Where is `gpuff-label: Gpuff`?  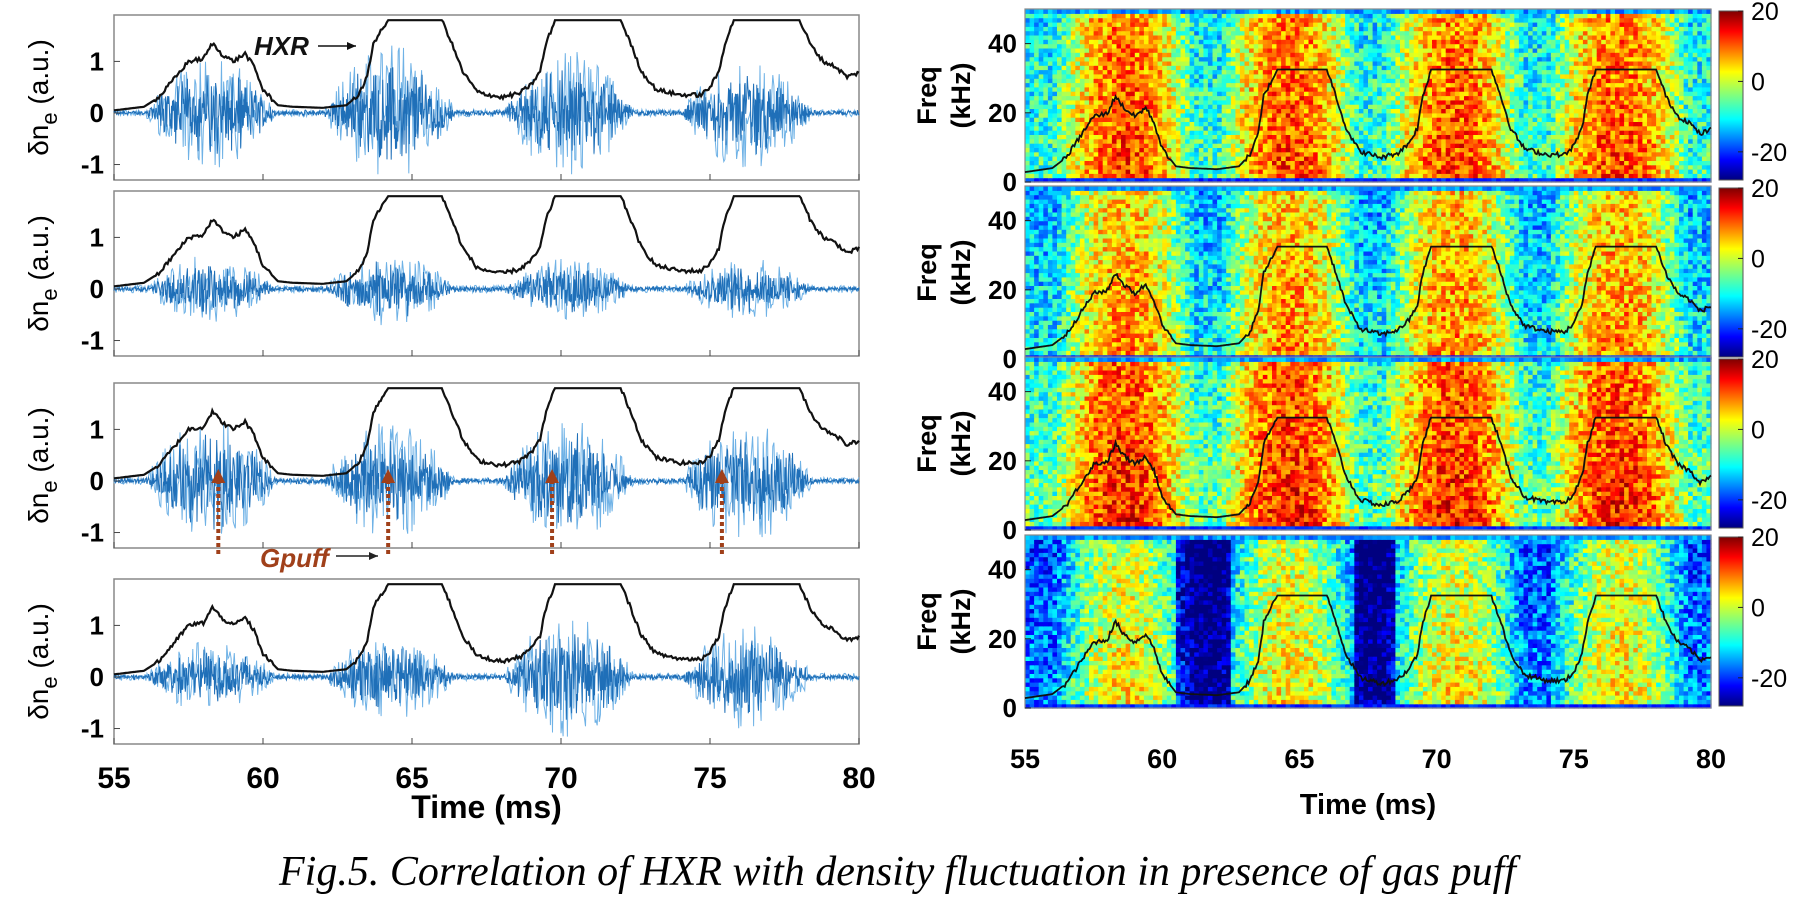 gpuff-label: Gpuff is located at coordinates (295, 558).